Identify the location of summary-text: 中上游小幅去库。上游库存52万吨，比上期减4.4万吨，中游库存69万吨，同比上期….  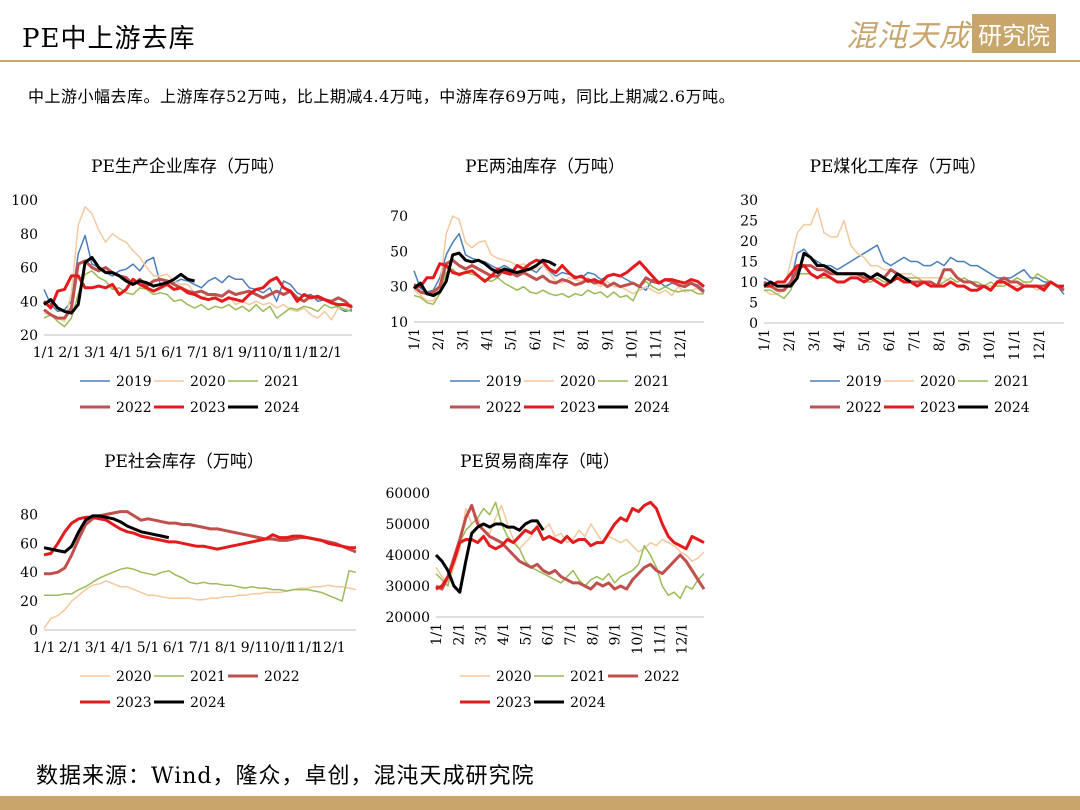
(382, 96).